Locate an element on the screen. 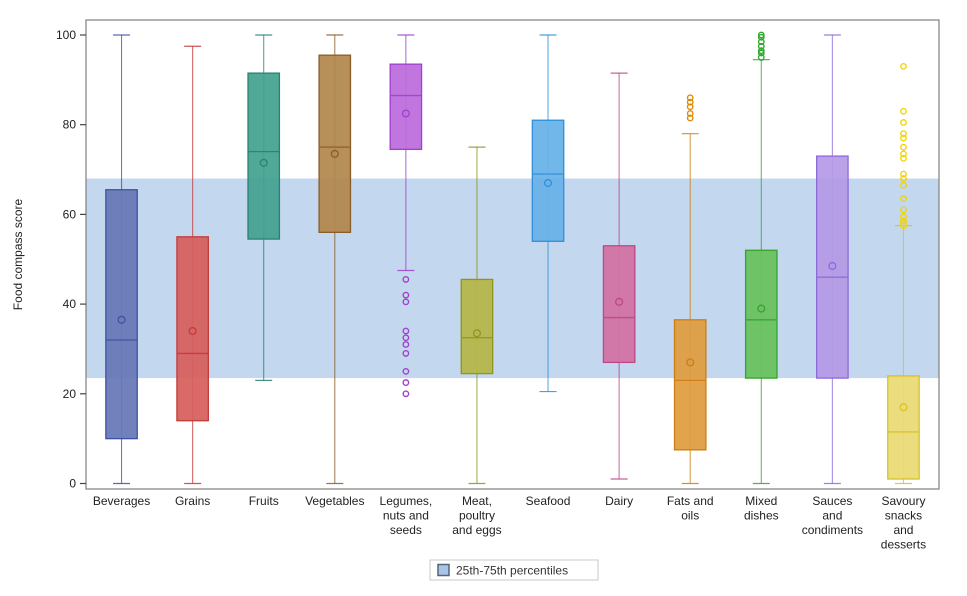 The width and height of the screenshot is (967, 596). box-group-dairy is located at coordinates (619, 276).